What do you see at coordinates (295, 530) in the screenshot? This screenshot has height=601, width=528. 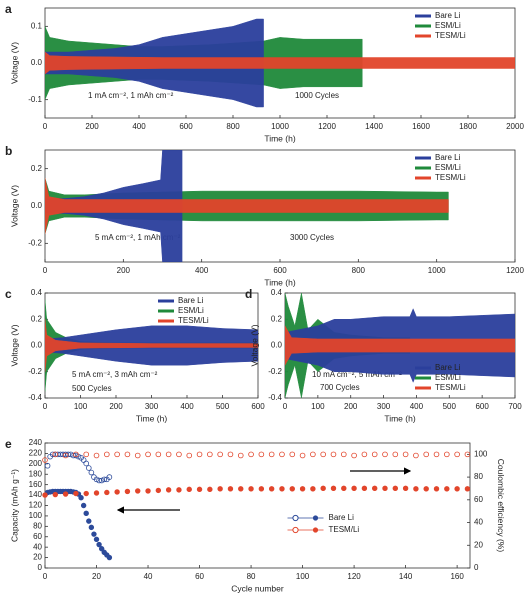 I see `legend-hollow` at bounding box center [295, 530].